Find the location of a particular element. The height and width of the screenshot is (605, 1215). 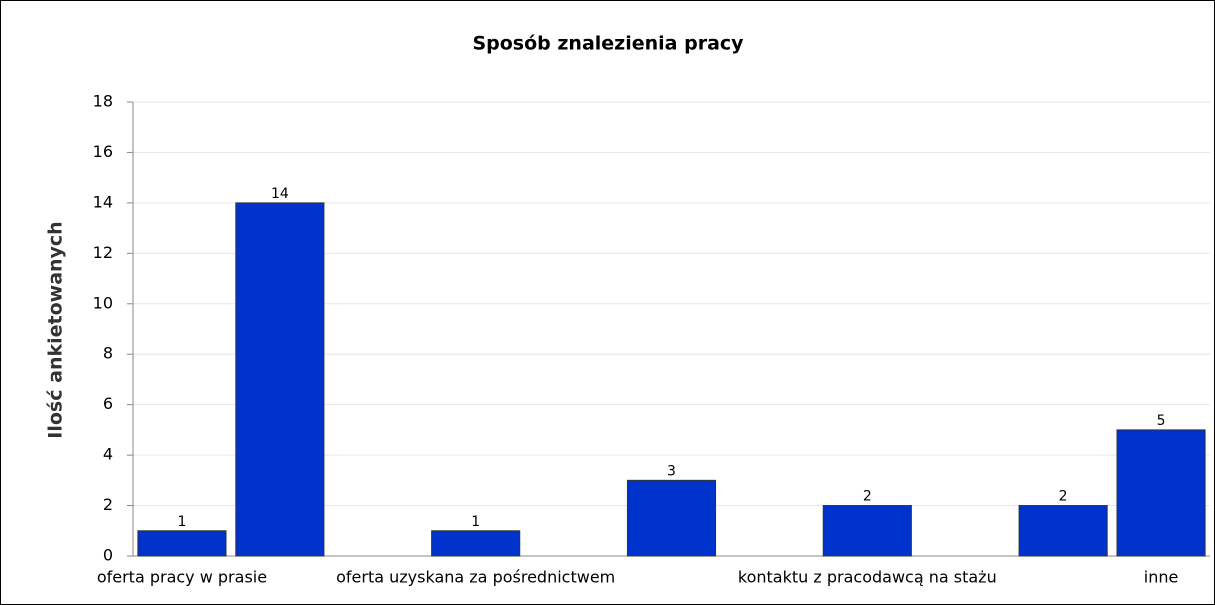

data-label: 5 is located at coordinates (1161, 421).